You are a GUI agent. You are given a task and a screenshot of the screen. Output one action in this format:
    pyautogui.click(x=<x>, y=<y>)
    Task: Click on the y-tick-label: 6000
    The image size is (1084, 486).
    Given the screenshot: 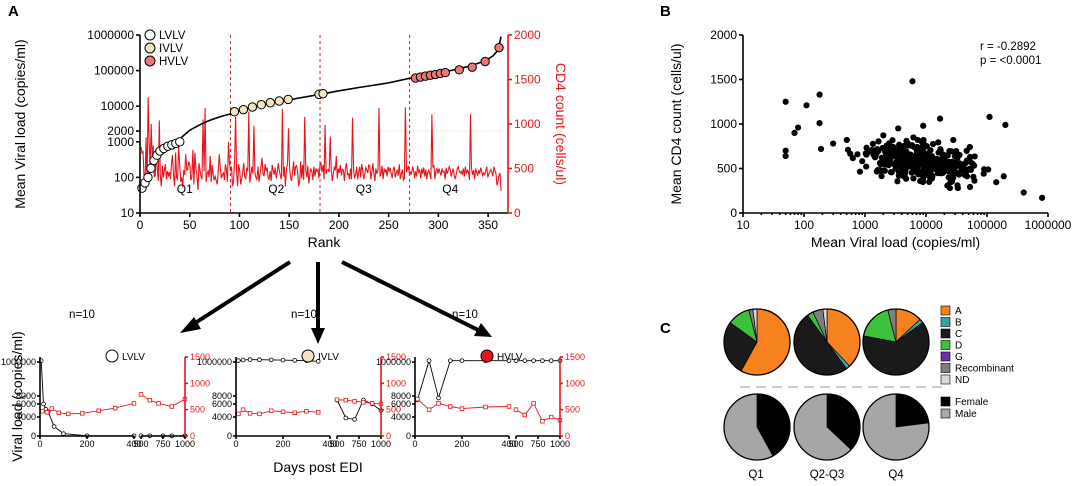 What is the action you would take?
    pyautogui.click(x=26, y=404)
    